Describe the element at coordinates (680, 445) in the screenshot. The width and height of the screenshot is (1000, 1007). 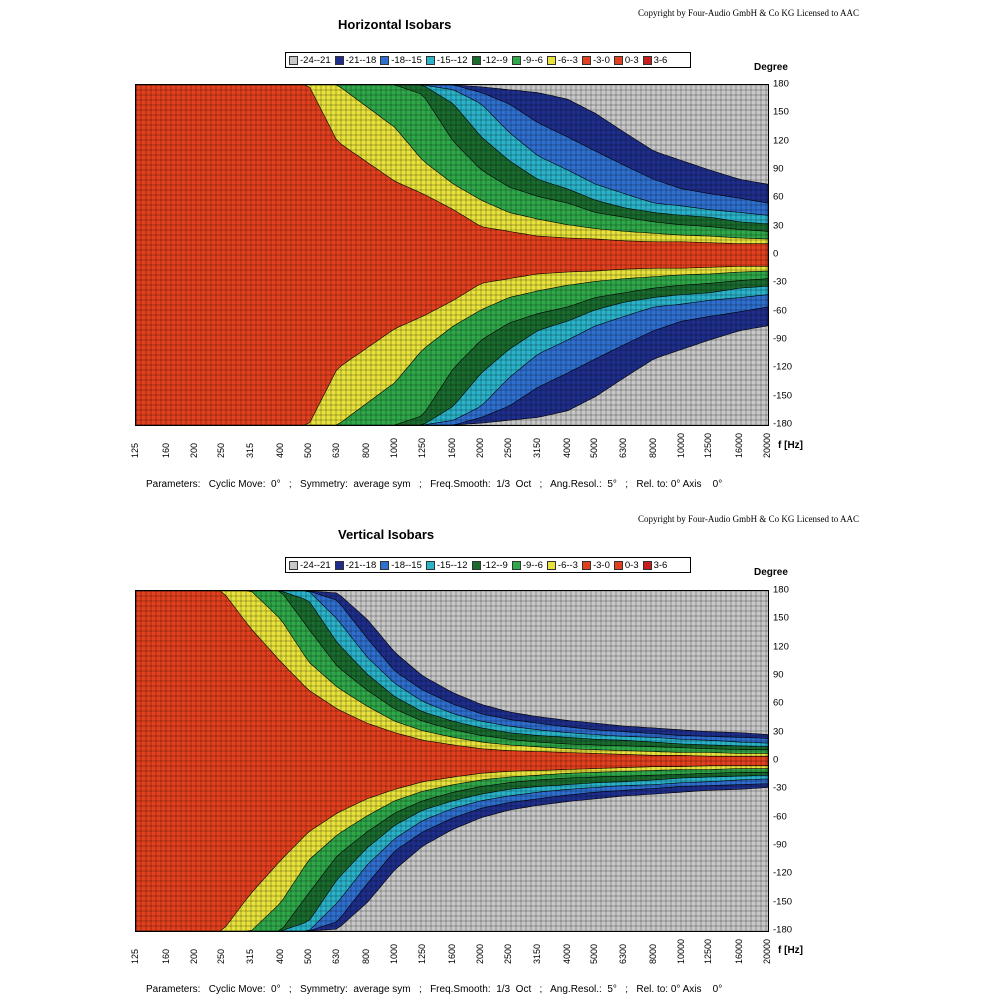
I see `x-tick-label: 10000` at that location.